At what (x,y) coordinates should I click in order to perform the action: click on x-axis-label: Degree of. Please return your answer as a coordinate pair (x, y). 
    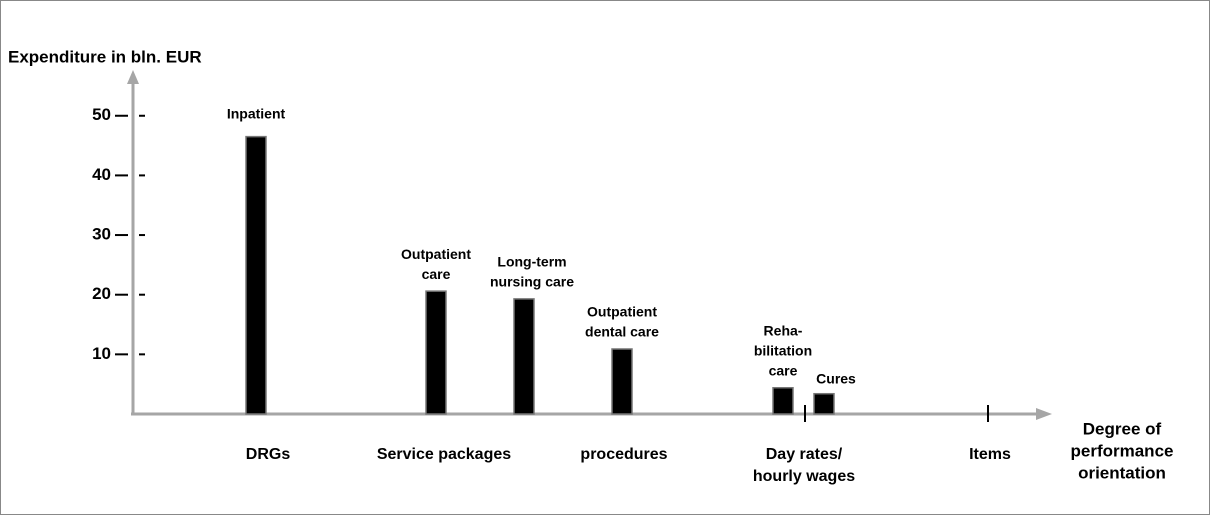
    Looking at the image, I should click on (1122, 428).